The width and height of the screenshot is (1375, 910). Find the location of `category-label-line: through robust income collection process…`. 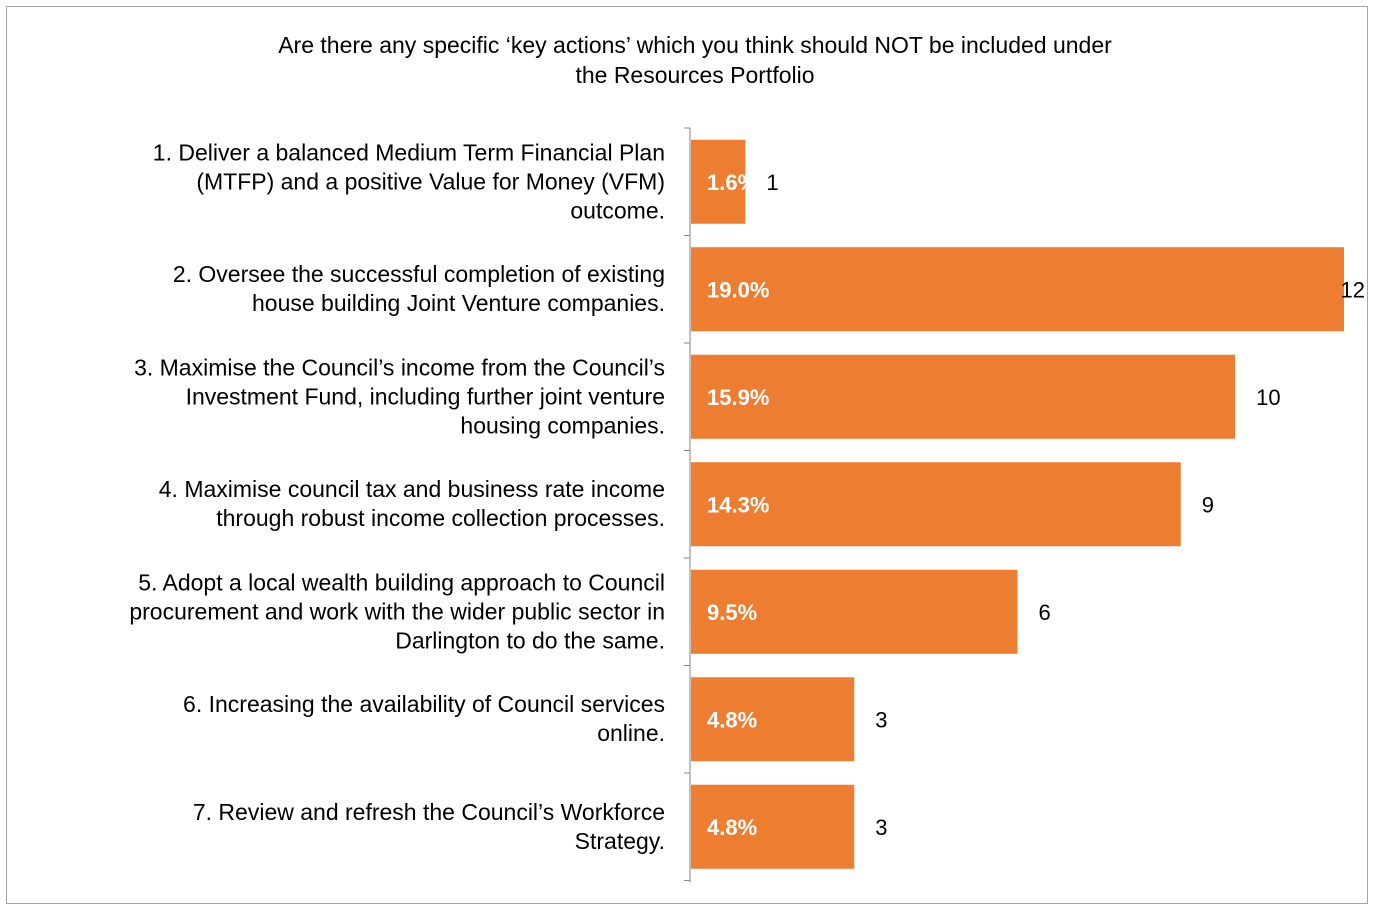

category-label-line: through robust income collection process… is located at coordinates (440, 518).